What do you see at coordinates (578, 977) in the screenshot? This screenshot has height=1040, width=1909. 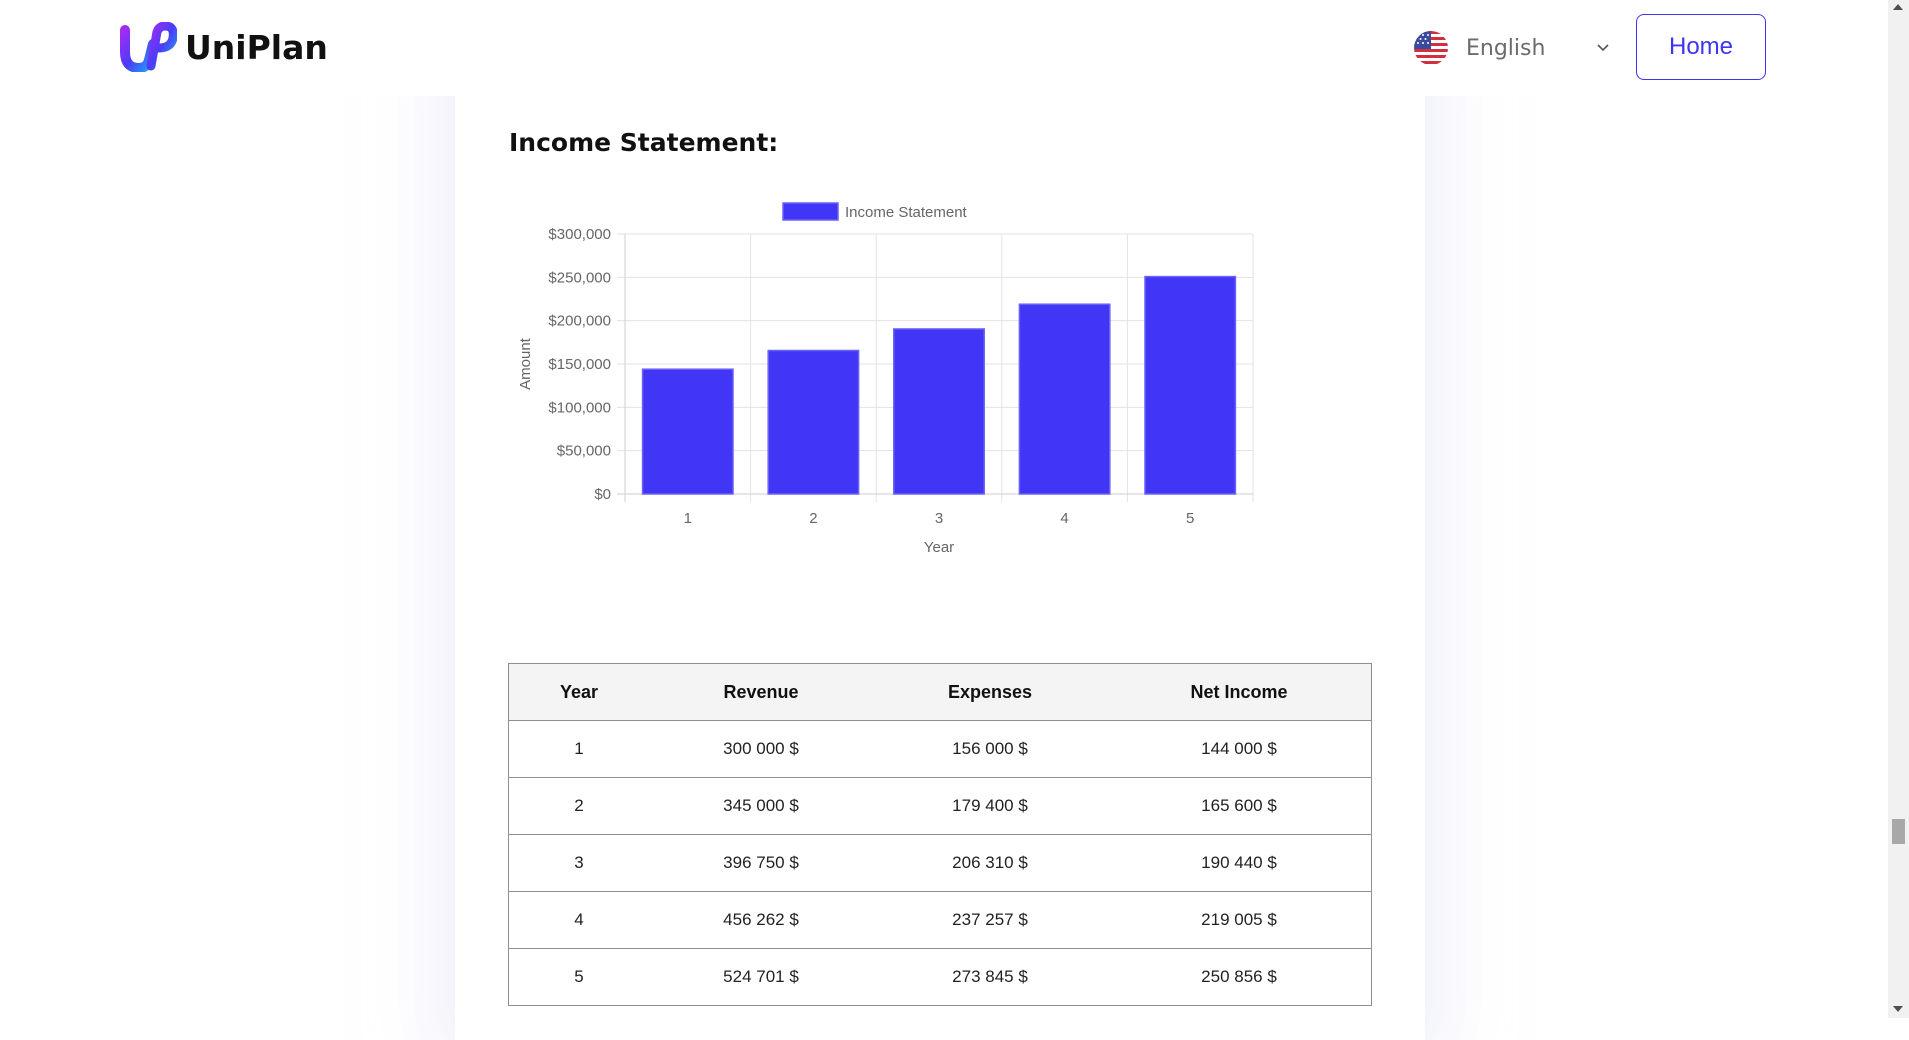 I see `cell-year: 5` at bounding box center [578, 977].